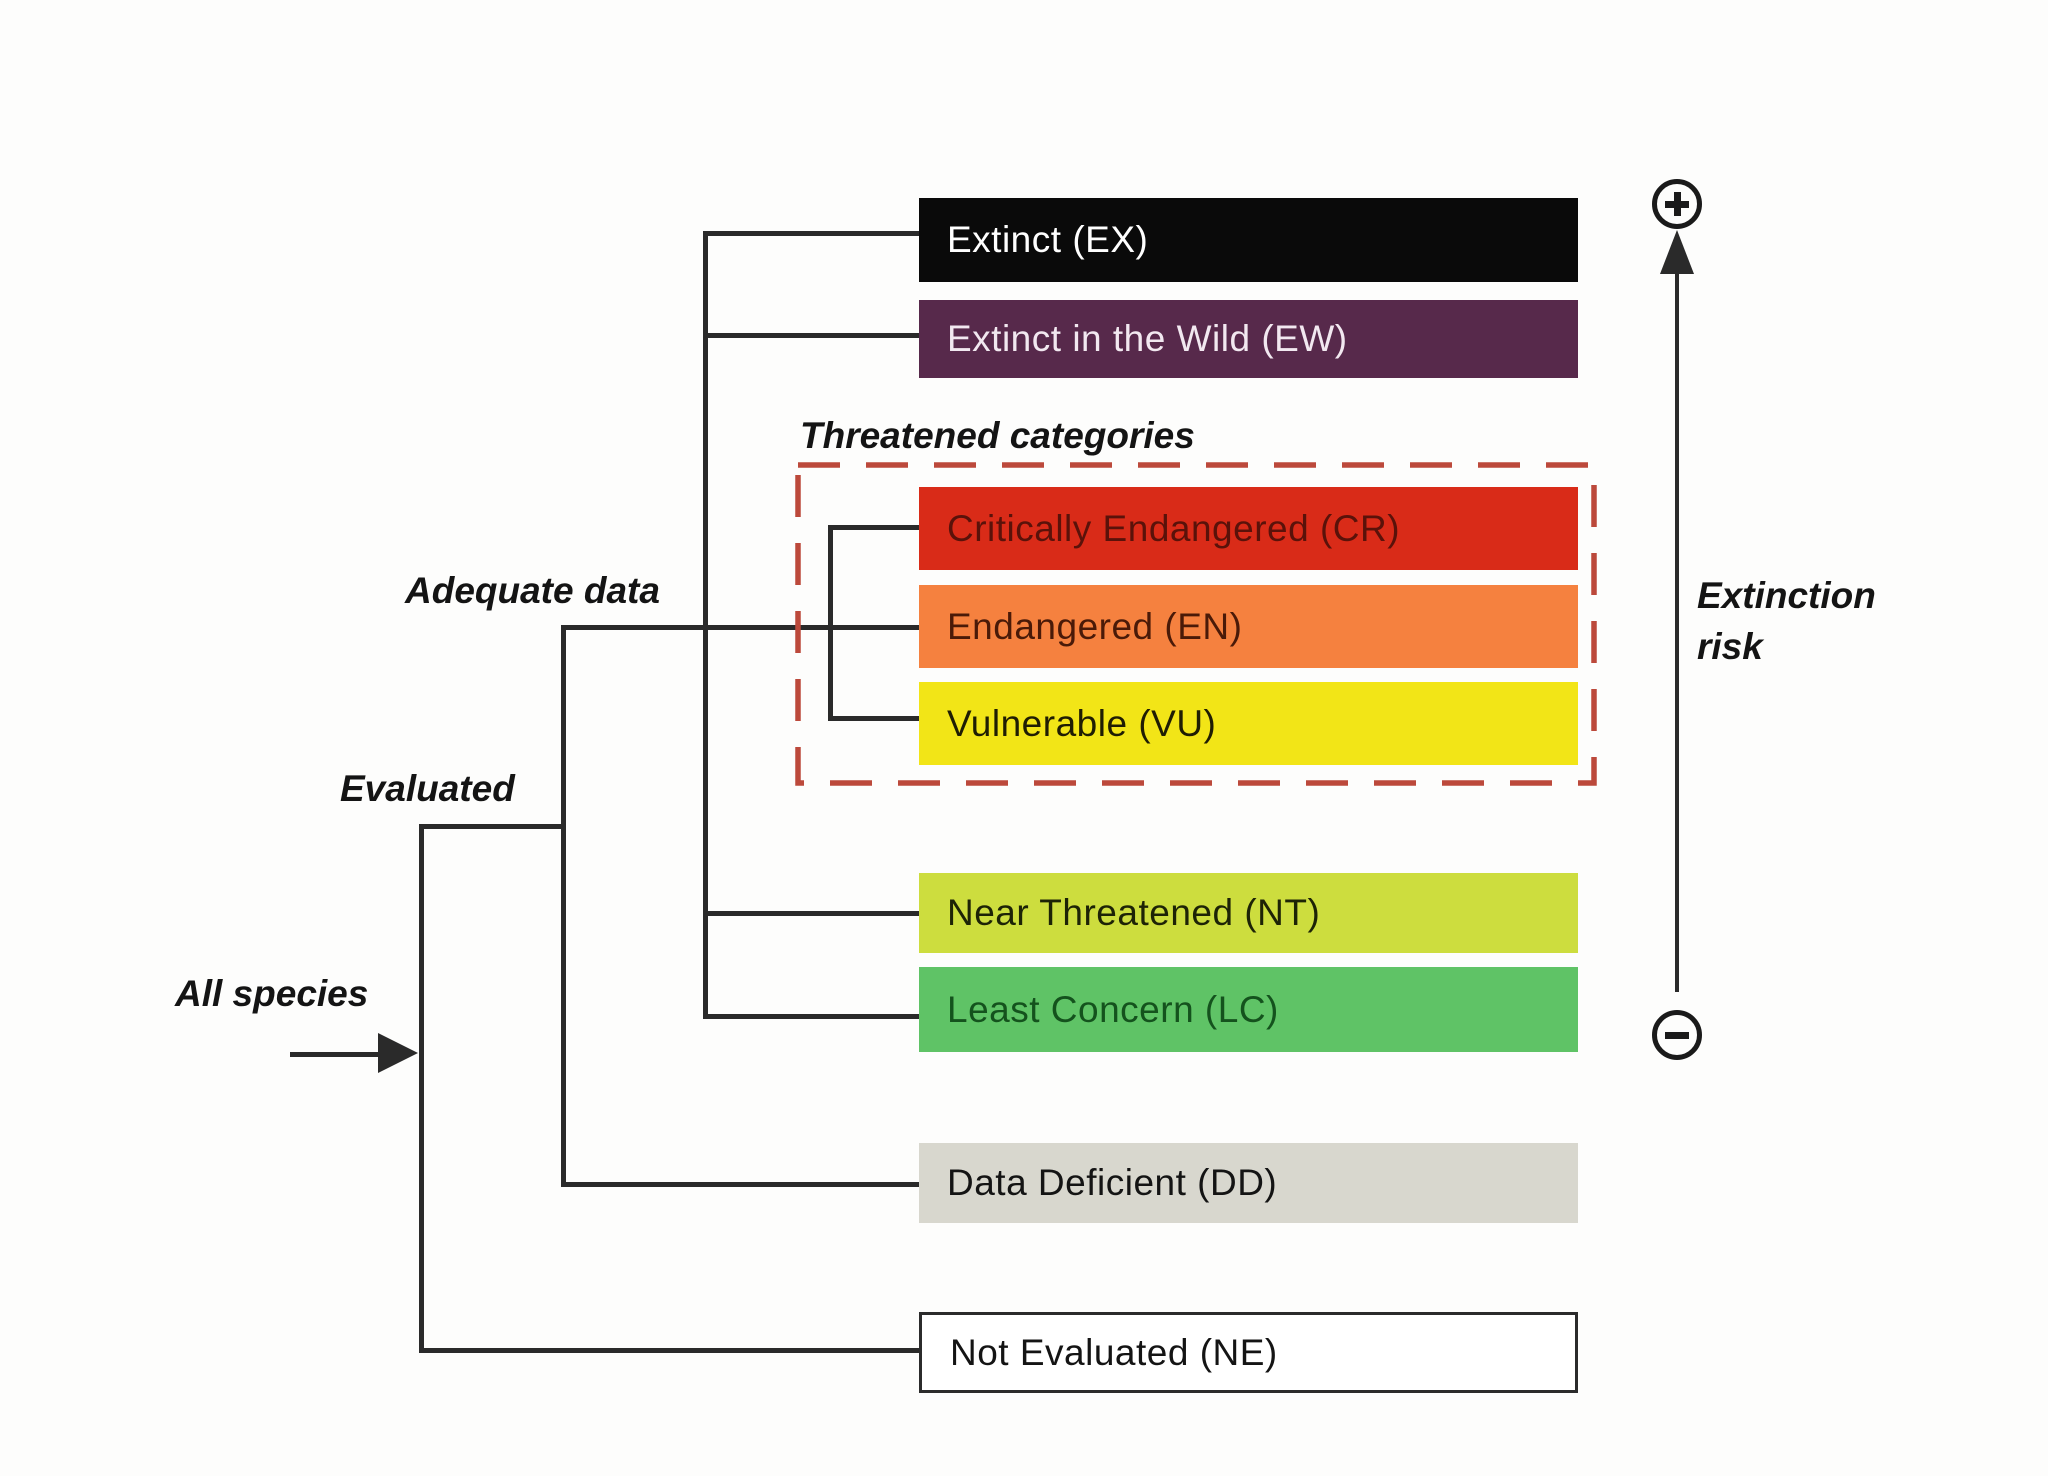 This screenshot has width=2048, height=1476. What do you see at coordinates (427, 788) in the screenshot?
I see `evaluated-label: Evaluated` at bounding box center [427, 788].